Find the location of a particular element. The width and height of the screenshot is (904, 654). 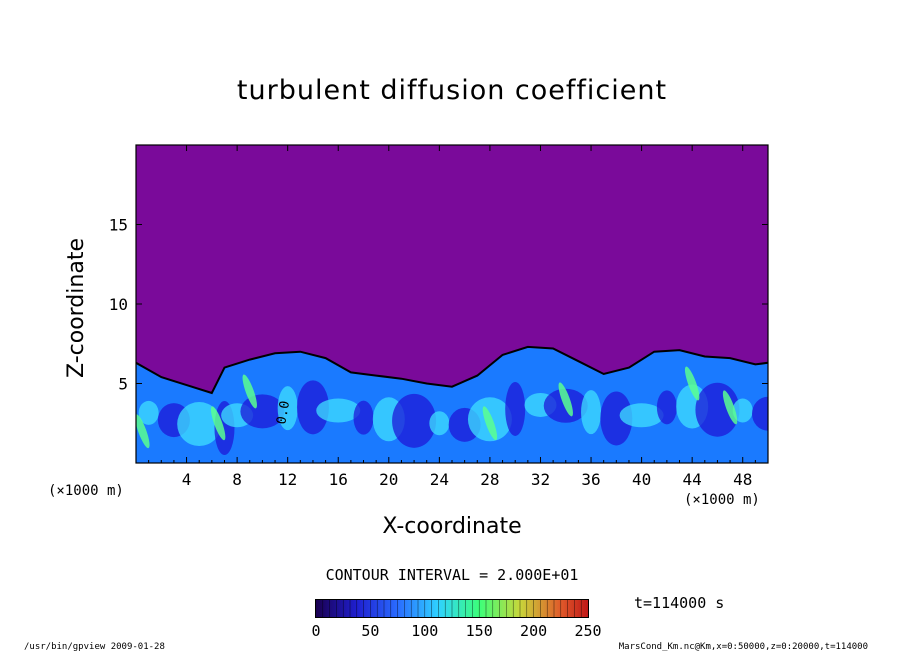

x-tick-label: 40 is located at coordinates (641, 479).